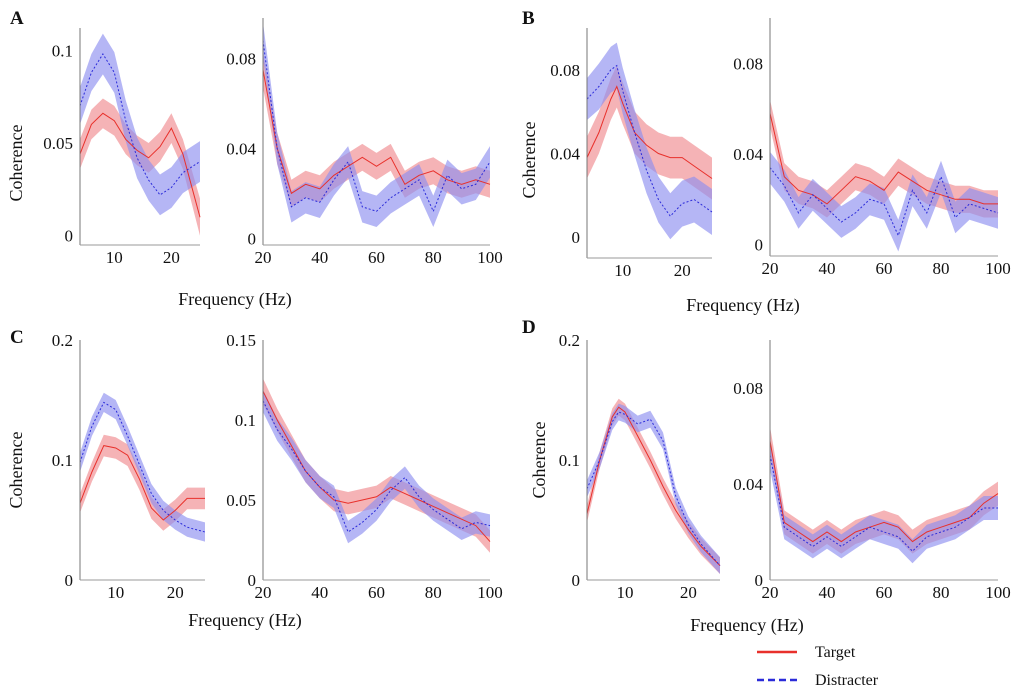 Image resolution: width=1014 pixels, height=693 pixels. I want to click on plot-d-low-distracter-error-band, so click(653, 488).